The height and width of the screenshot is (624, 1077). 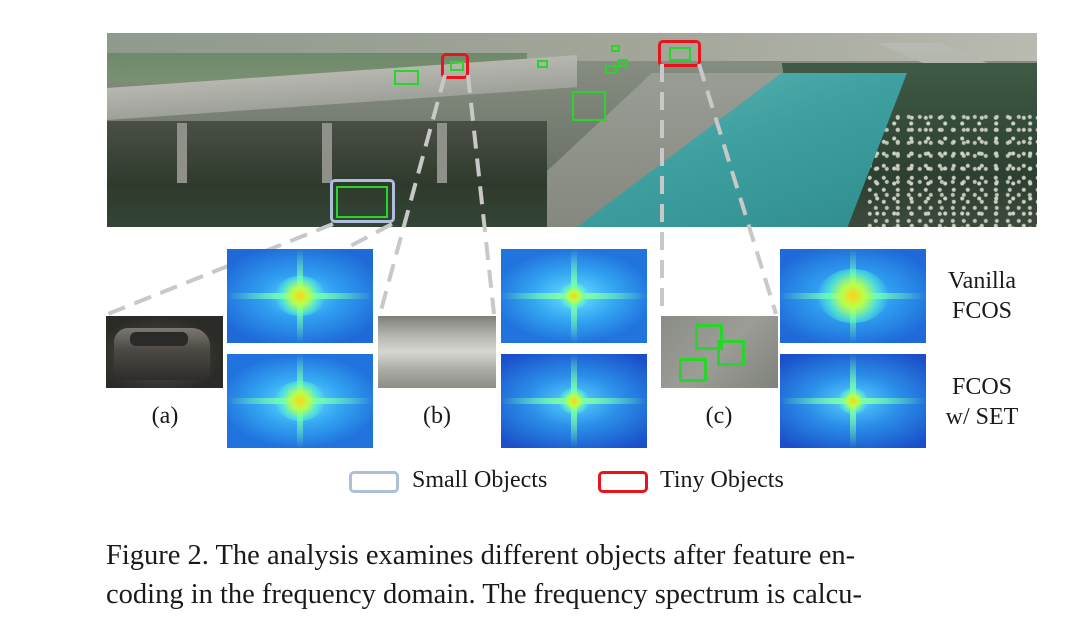 I want to click on crop-tiny-object-b, so click(x=437, y=352).